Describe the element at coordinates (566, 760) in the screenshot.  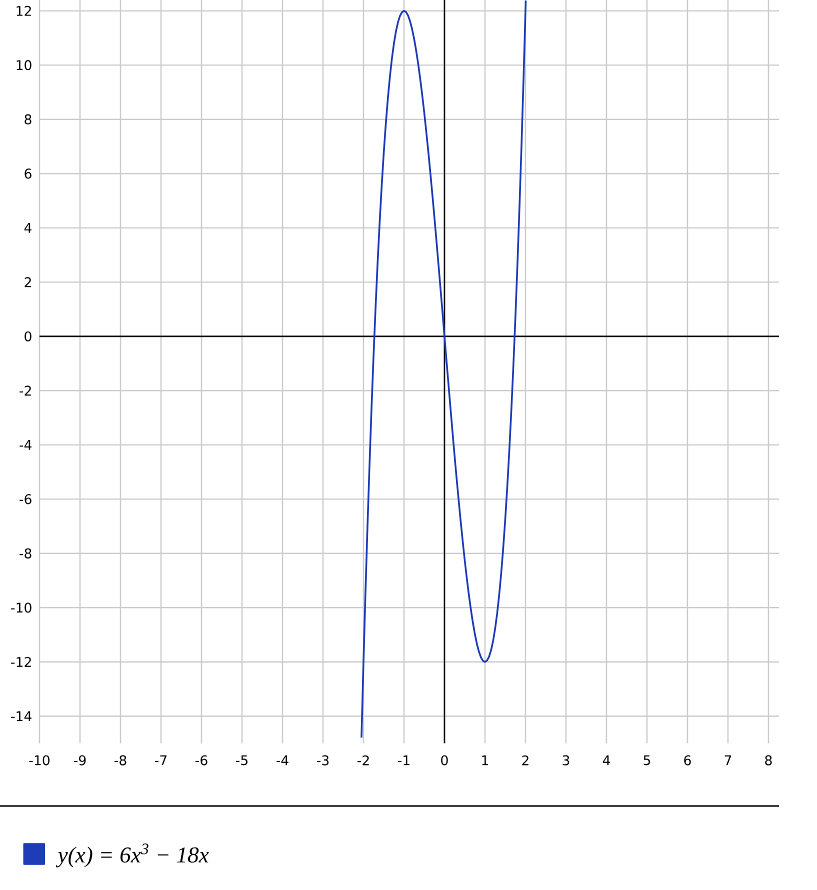
I see `x-tick-label: 3` at that location.